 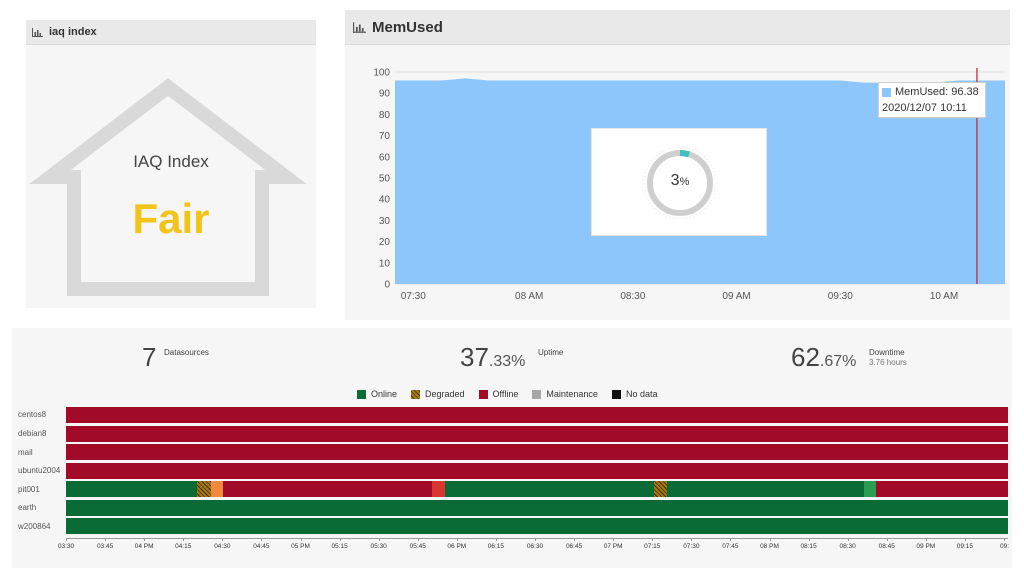 I want to click on tooltip-series-value: MemUsed: 96.38, so click(x=937, y=92).